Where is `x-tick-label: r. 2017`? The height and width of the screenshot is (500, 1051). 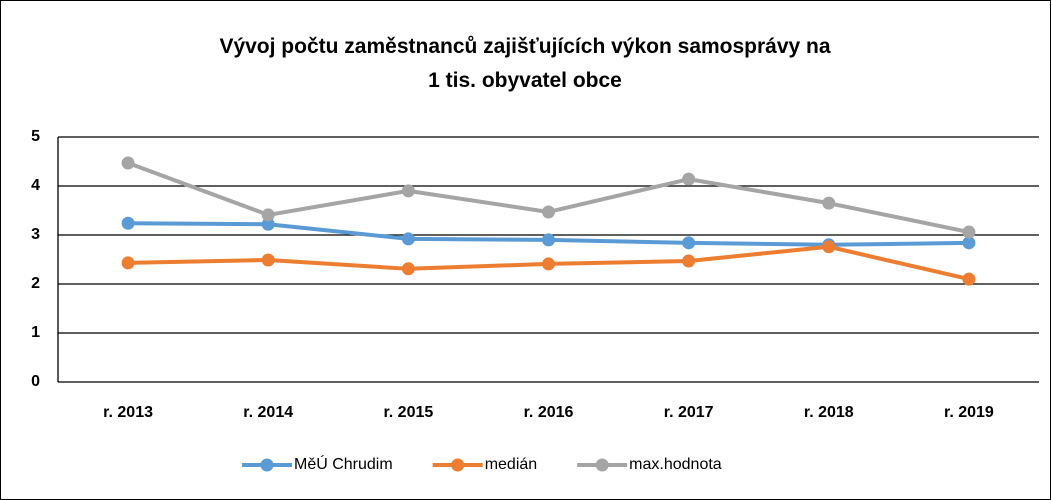 x-tick-label: r. 2017 is located at coordinates (689, 412).